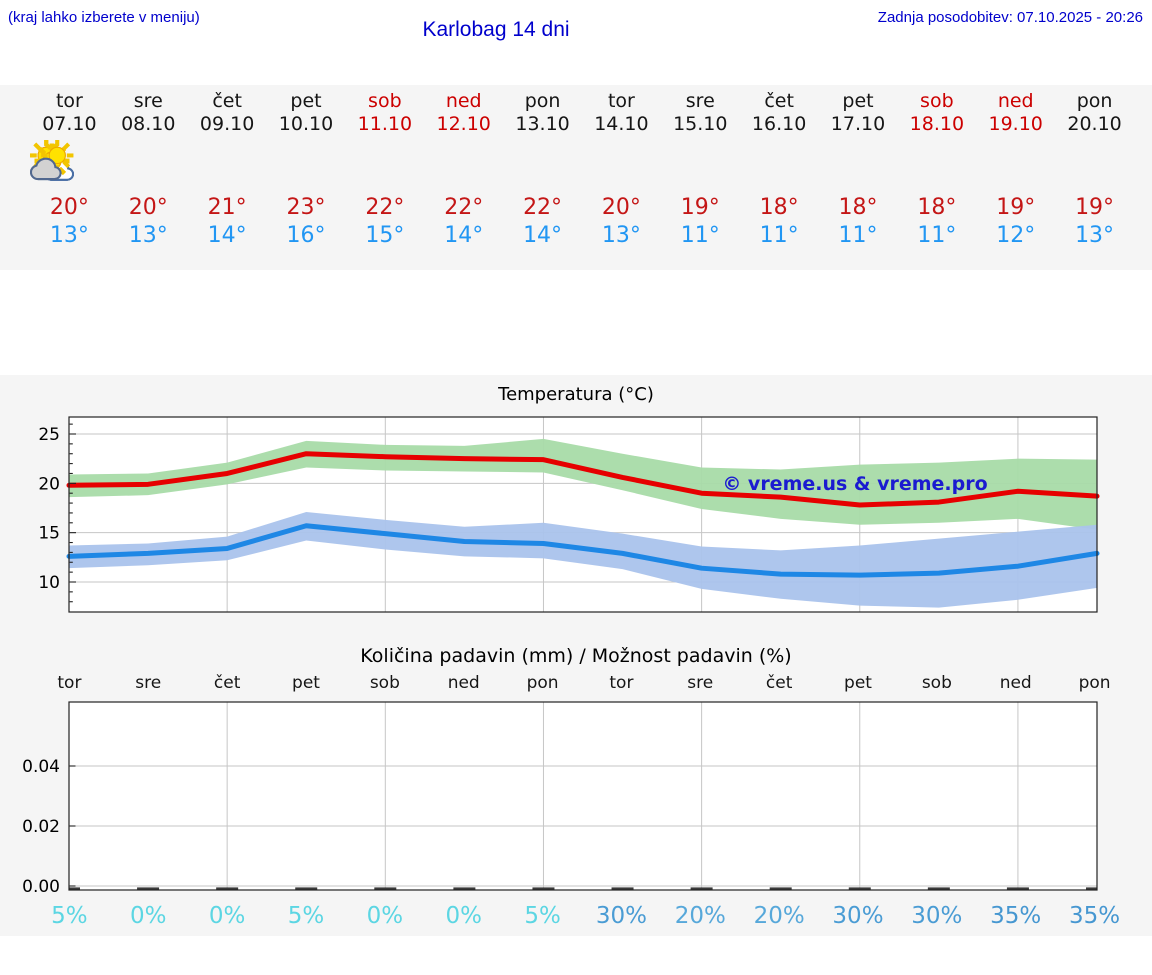 This screenshot has height=975, width=1152. I want to click on precip-day-label: sob, so click(384, 683).